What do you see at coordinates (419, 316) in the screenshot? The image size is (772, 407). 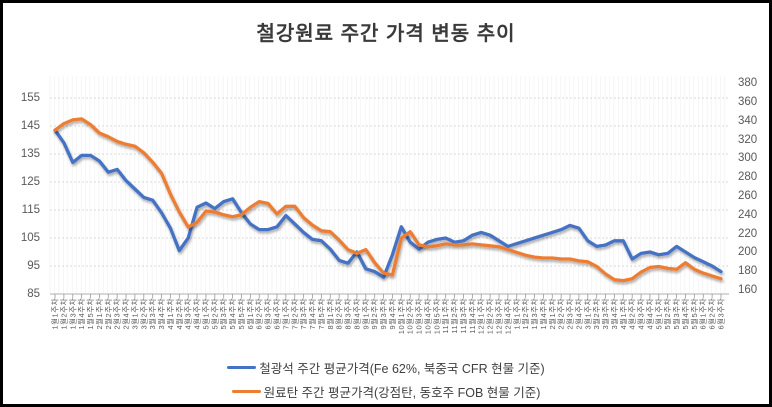 I see `x-axis-tick-label: 10월3주차` at bounding box center [419, 316].